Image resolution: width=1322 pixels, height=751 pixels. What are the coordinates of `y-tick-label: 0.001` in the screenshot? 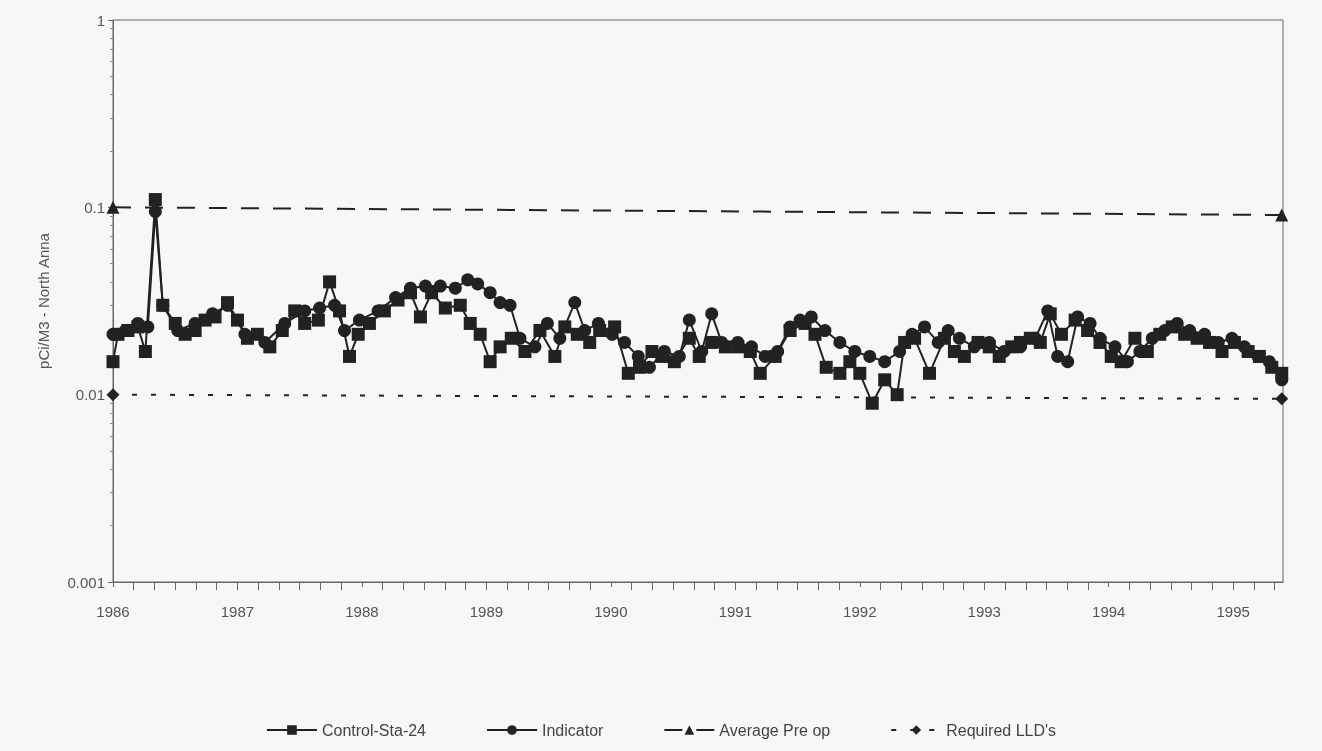 It's located at (86, 582).